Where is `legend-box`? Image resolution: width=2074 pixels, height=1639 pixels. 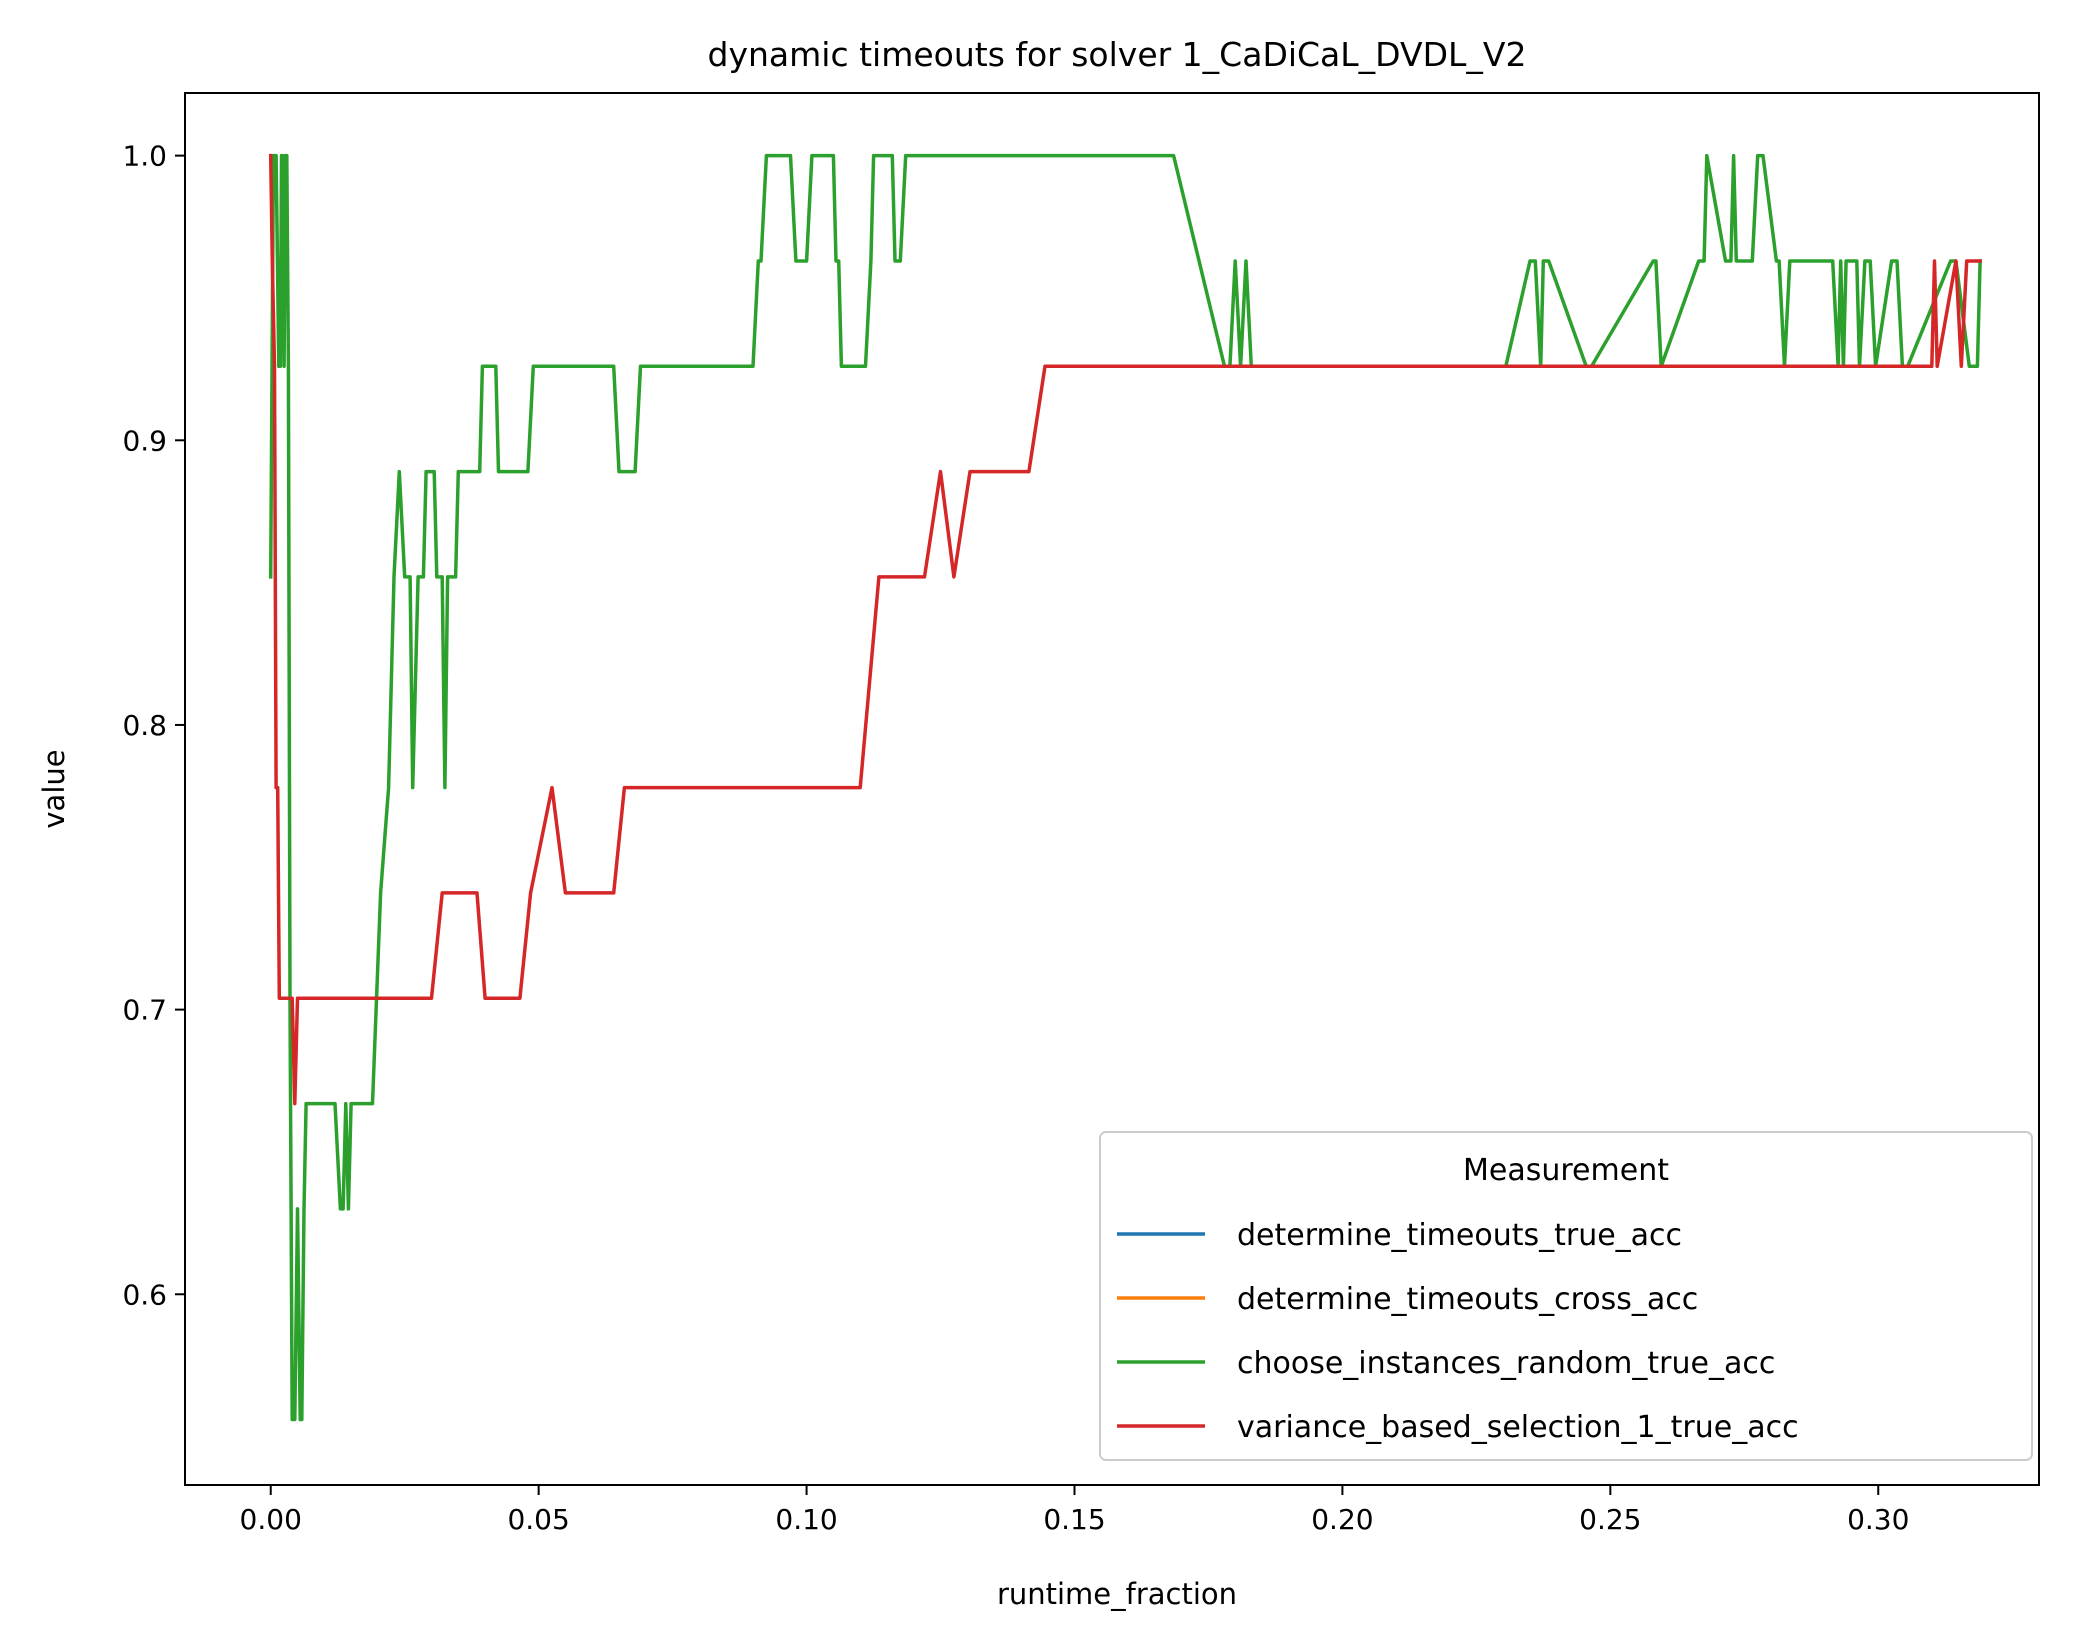 legend-box is located at coordinates (1566, 1296).